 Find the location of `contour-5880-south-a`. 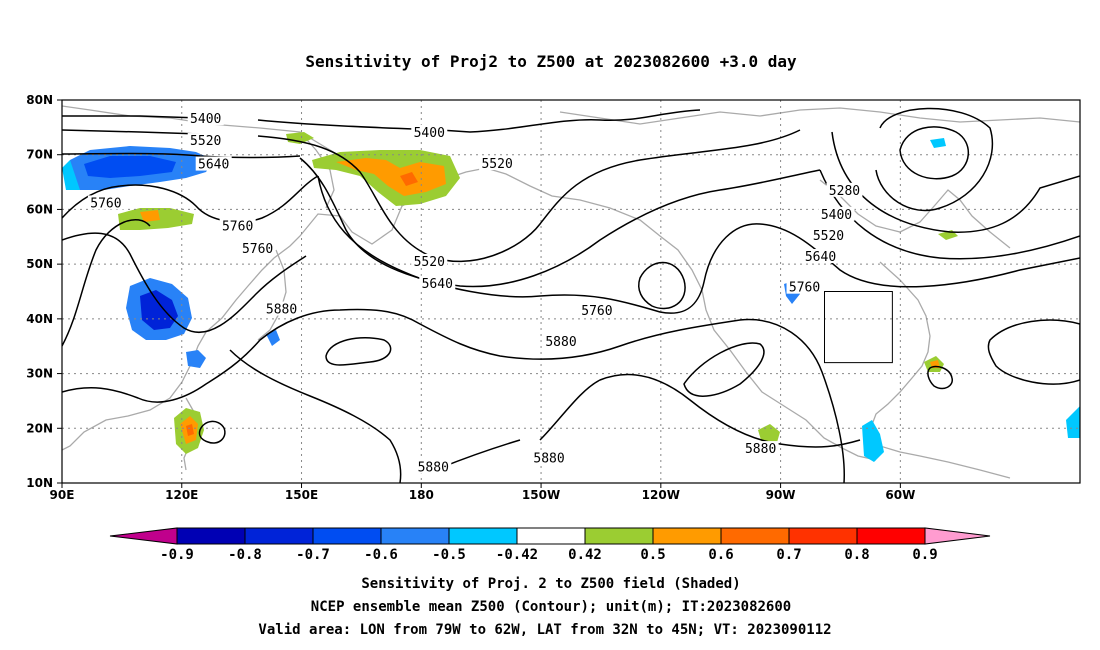

contour-5880-south-a is located at coordinates (315, 416).